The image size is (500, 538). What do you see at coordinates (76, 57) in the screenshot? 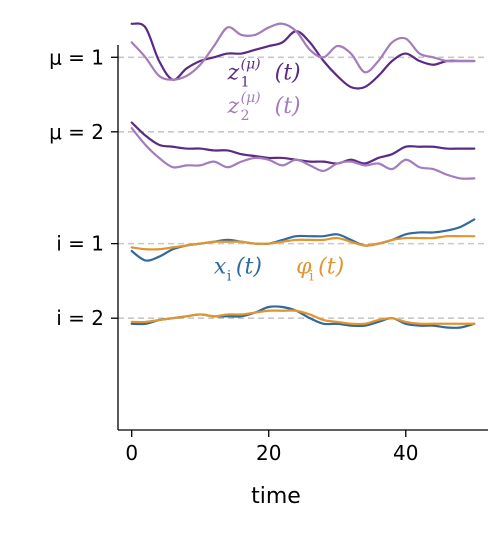
I see `y-tick-label-0: μ = 1` at bounding box center [76, 57].